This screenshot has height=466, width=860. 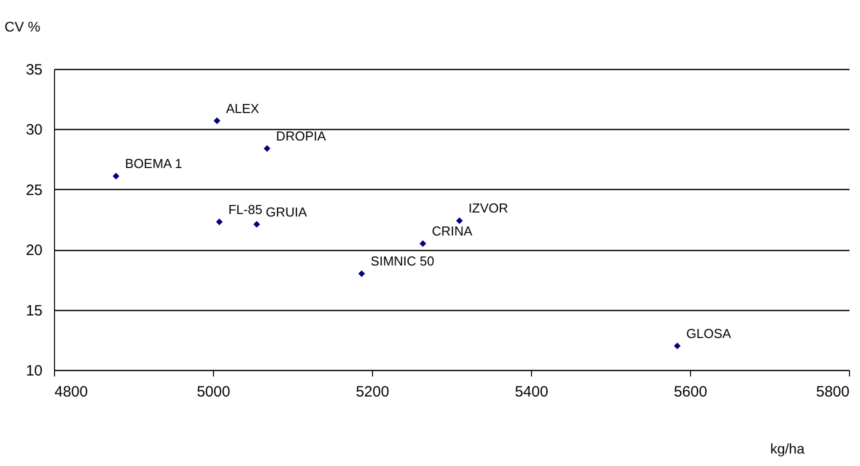 What do you see at coordinates (34, 251) in the screenshot?
I see `y-tick-label: 20` at bounding box center [34, 251].